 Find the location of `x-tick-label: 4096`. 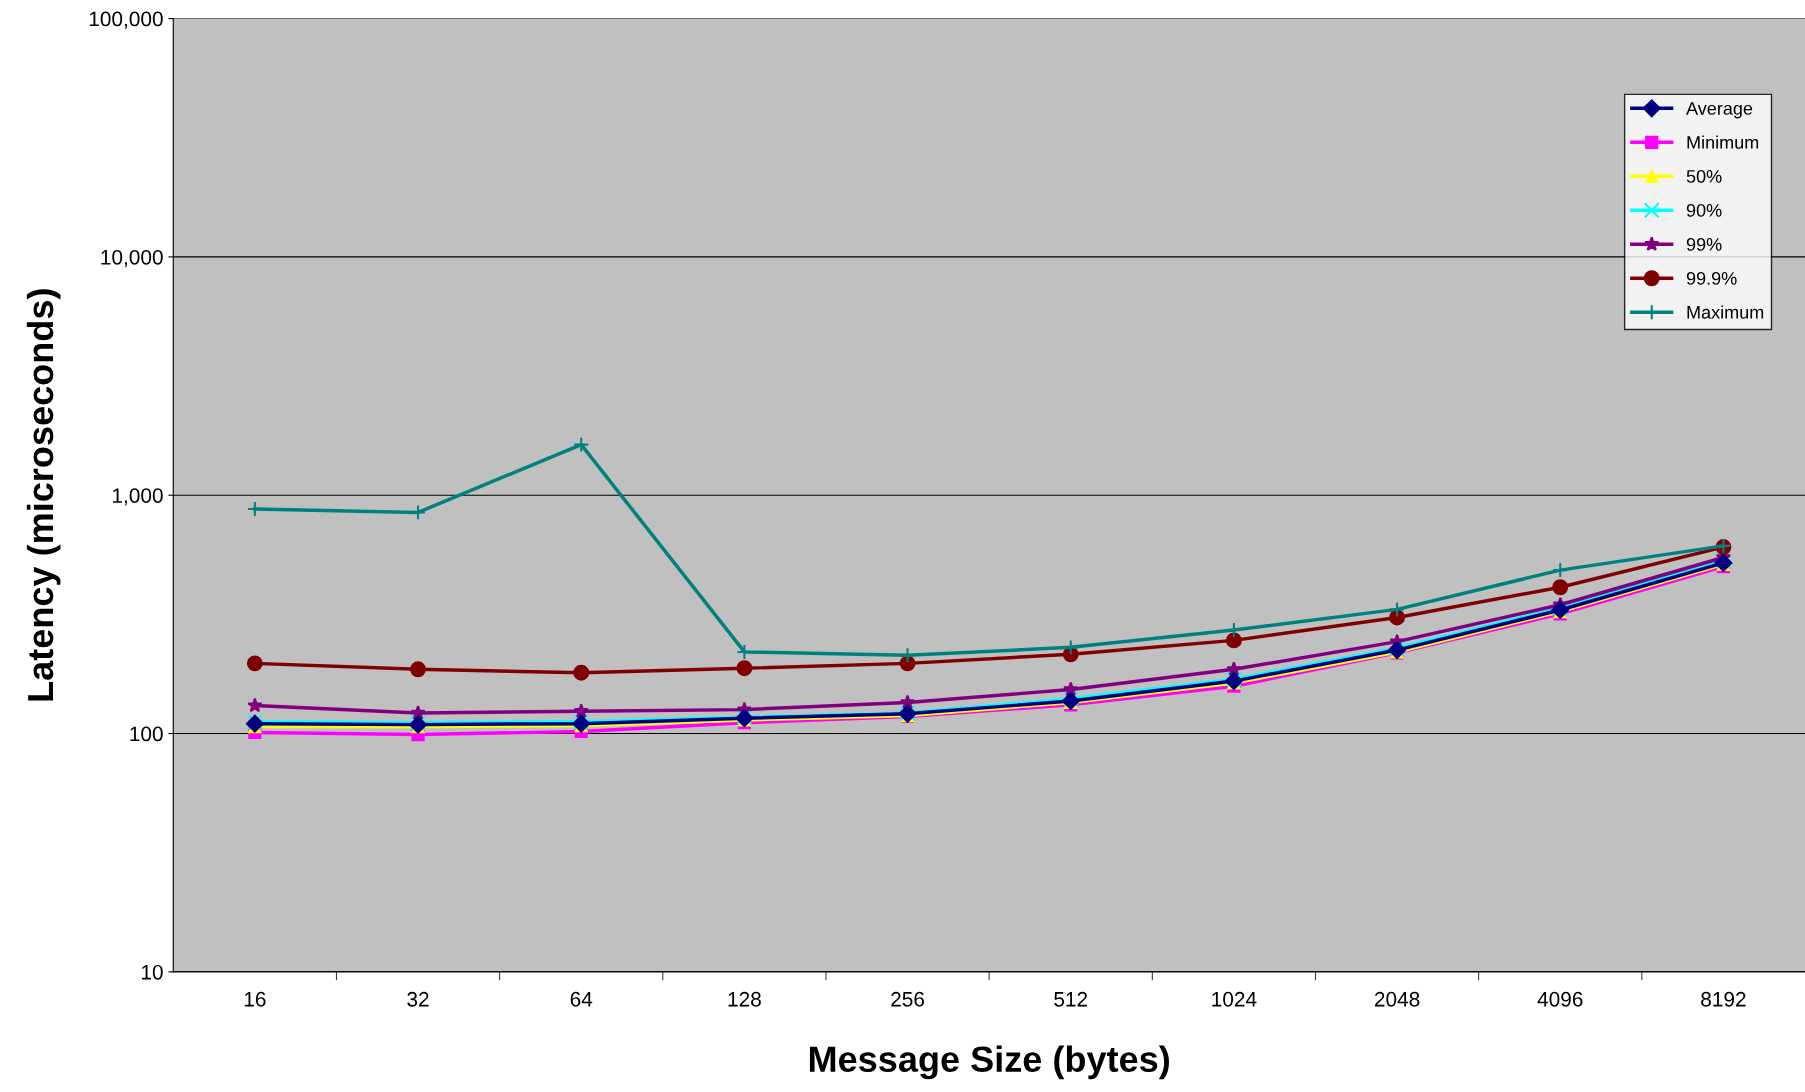

x-tick-label: 4096 is located at coordinates (1560, 999).